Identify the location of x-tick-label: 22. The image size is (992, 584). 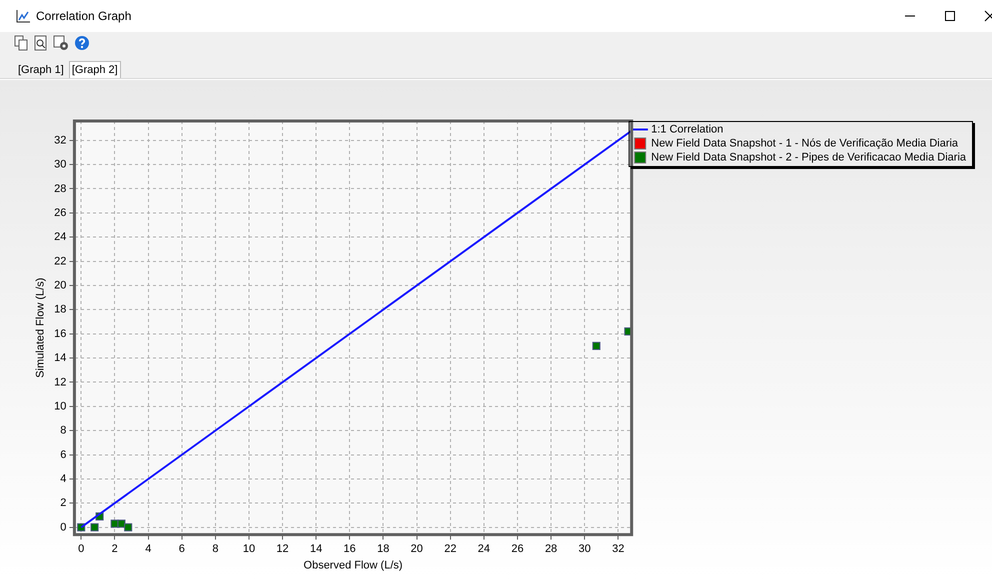
(450, 549).